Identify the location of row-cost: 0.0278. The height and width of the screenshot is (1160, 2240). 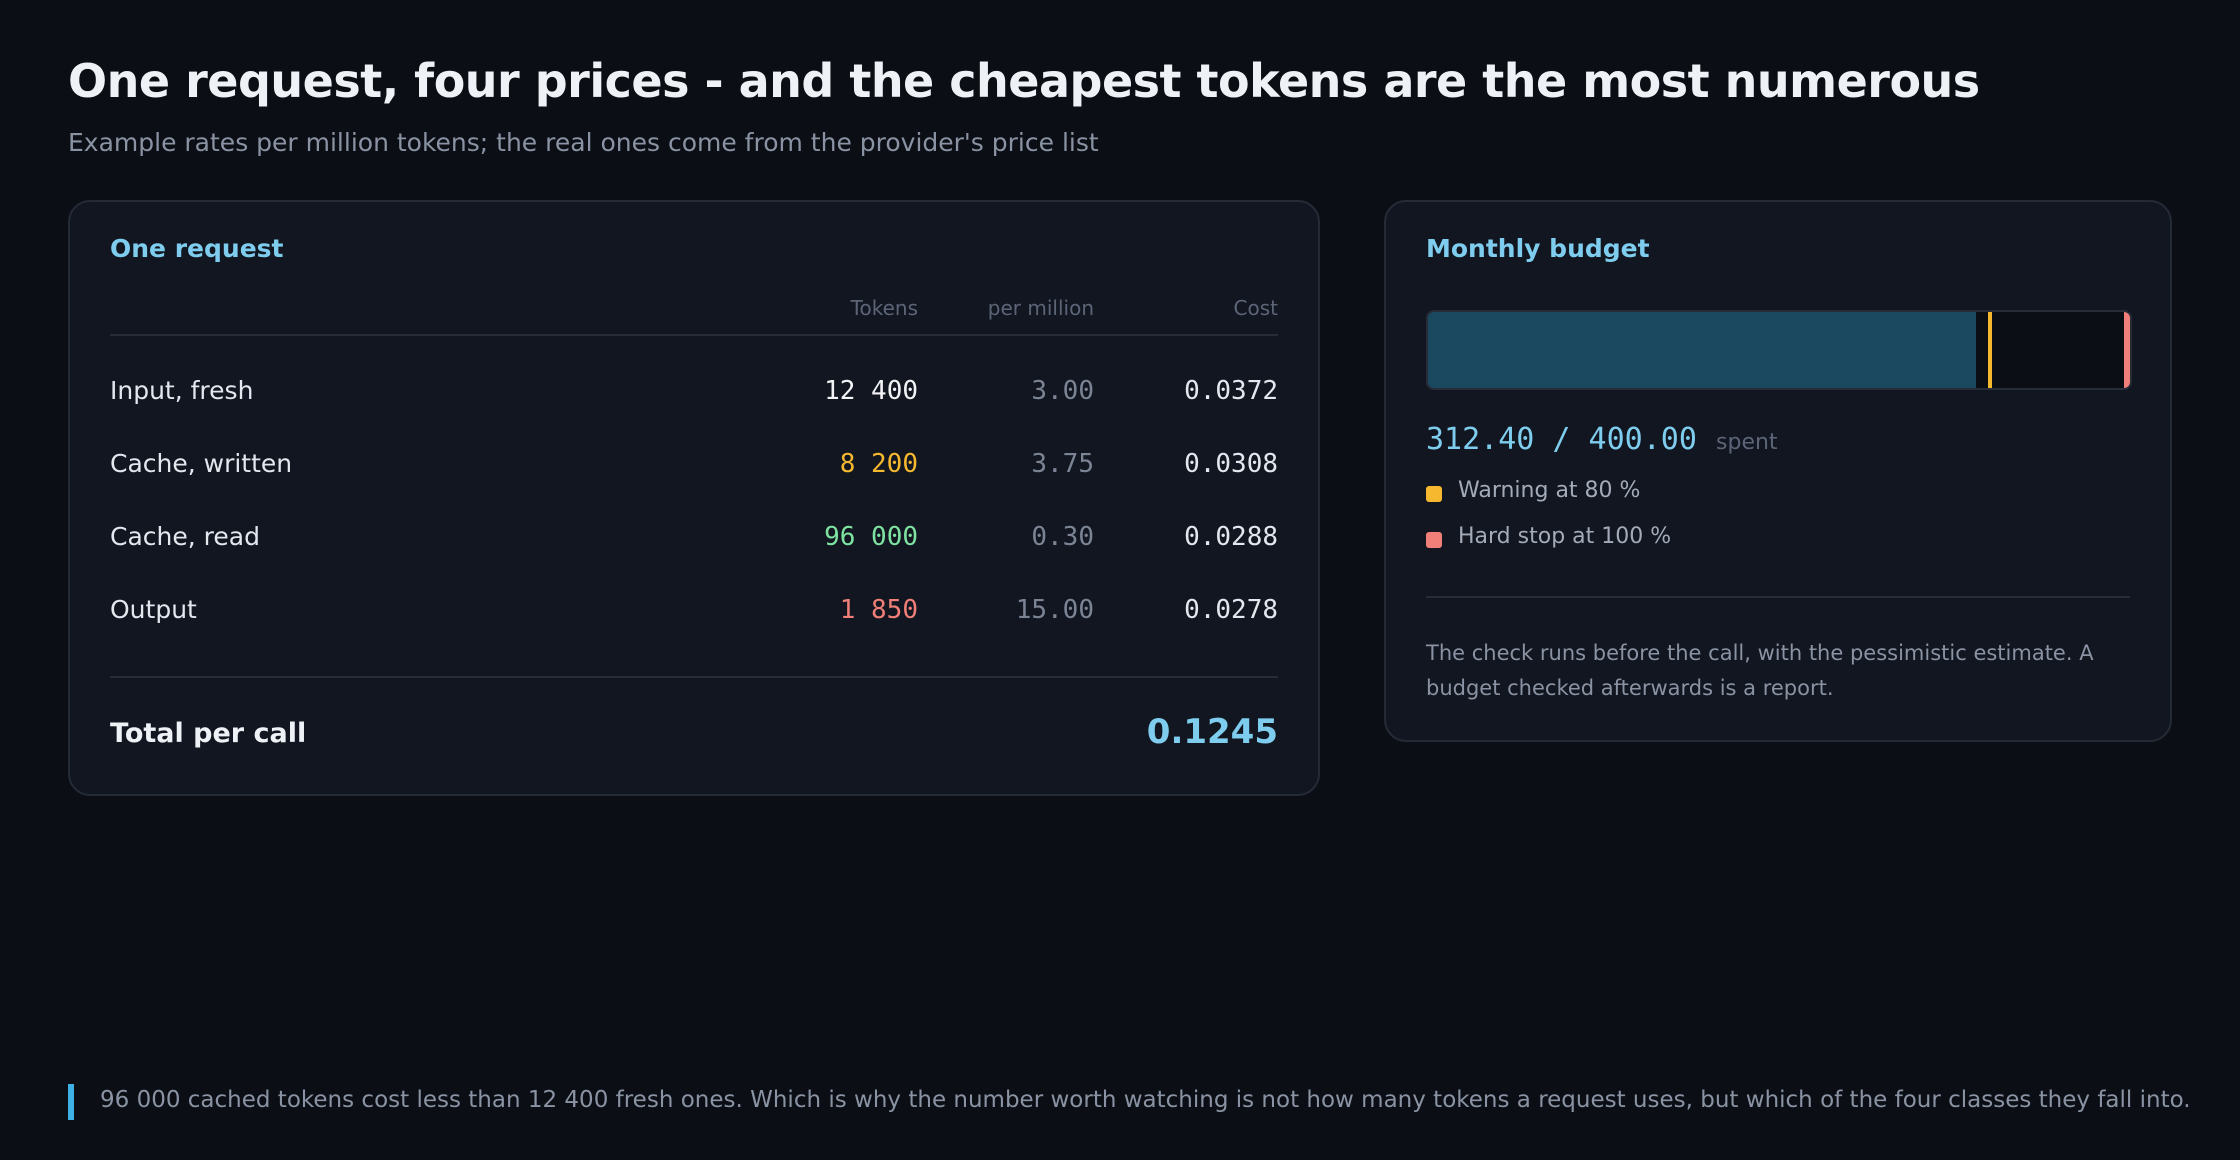
(1231, 610).